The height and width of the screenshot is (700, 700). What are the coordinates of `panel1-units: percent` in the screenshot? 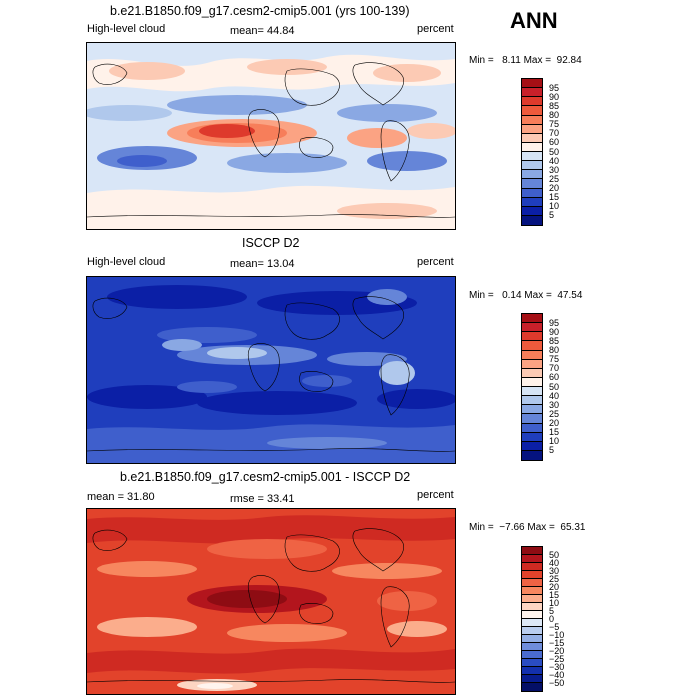 It's located at (435, 29).